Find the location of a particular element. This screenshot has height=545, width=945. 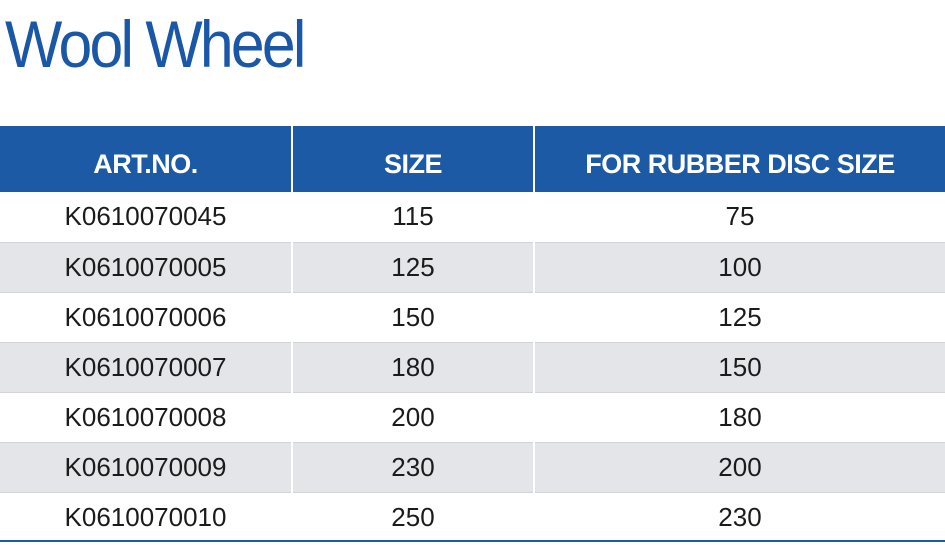

header-art-no: ART.NO. is located at coordinates (146, 159).